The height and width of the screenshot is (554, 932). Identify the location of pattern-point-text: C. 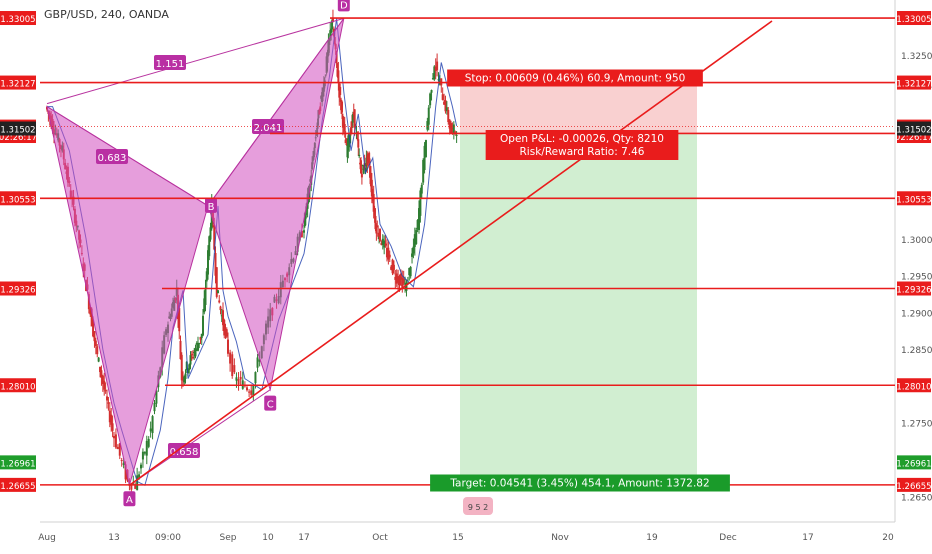
(270, 405).